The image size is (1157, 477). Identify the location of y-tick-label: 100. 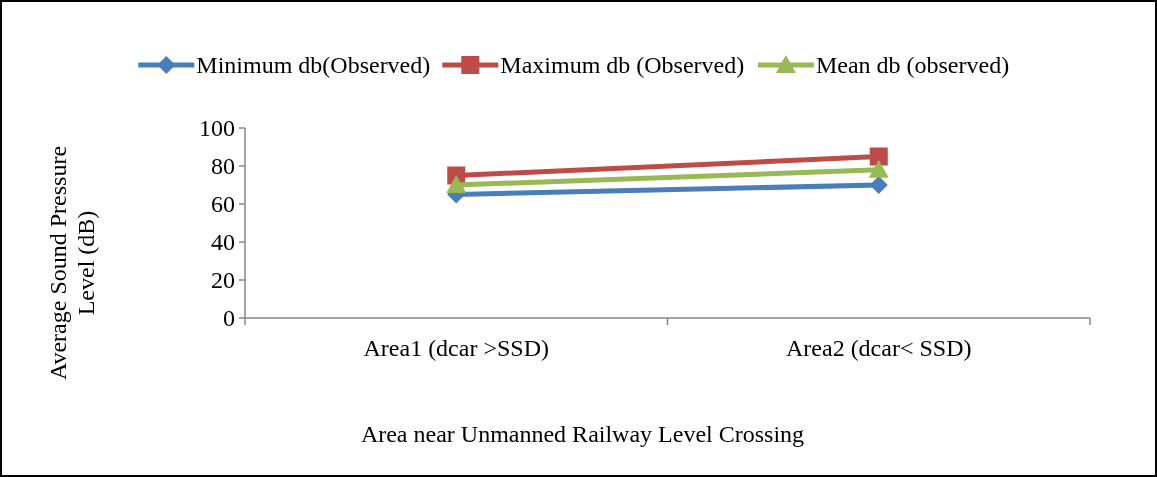
(217, 128).